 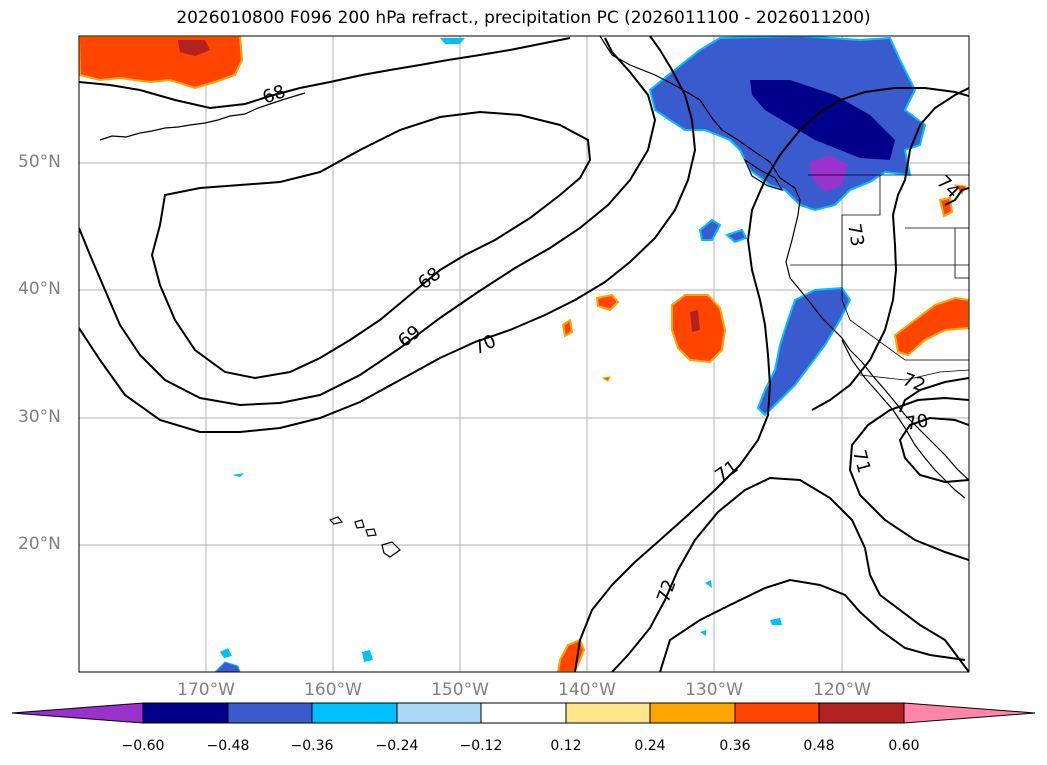 What do you see at coordinates (481, 746) in the screenshot?
I see `colorbar-tick-label: −0.12` at bounding box center [481, 746].